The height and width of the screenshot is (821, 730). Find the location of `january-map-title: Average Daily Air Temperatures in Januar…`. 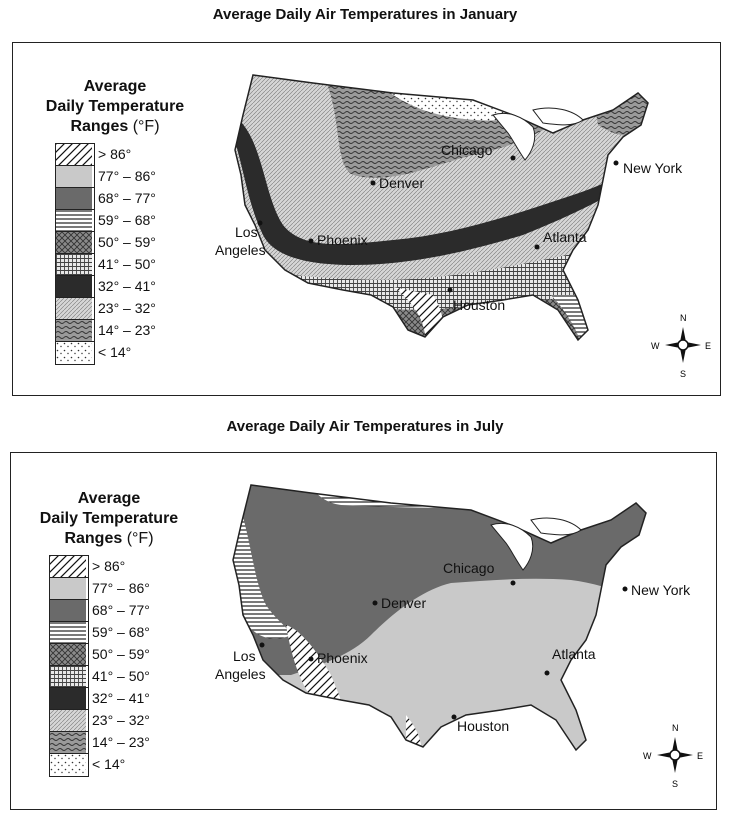

january-map-title: Average Daily Air Temperatures in Januar… is located at coordinates (365, 14).